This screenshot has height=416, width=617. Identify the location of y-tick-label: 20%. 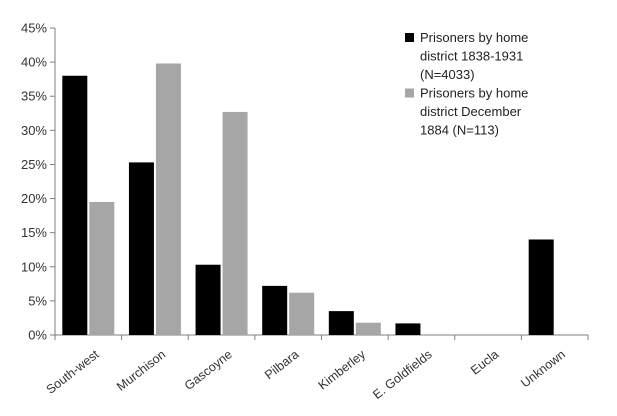
(34, 198).